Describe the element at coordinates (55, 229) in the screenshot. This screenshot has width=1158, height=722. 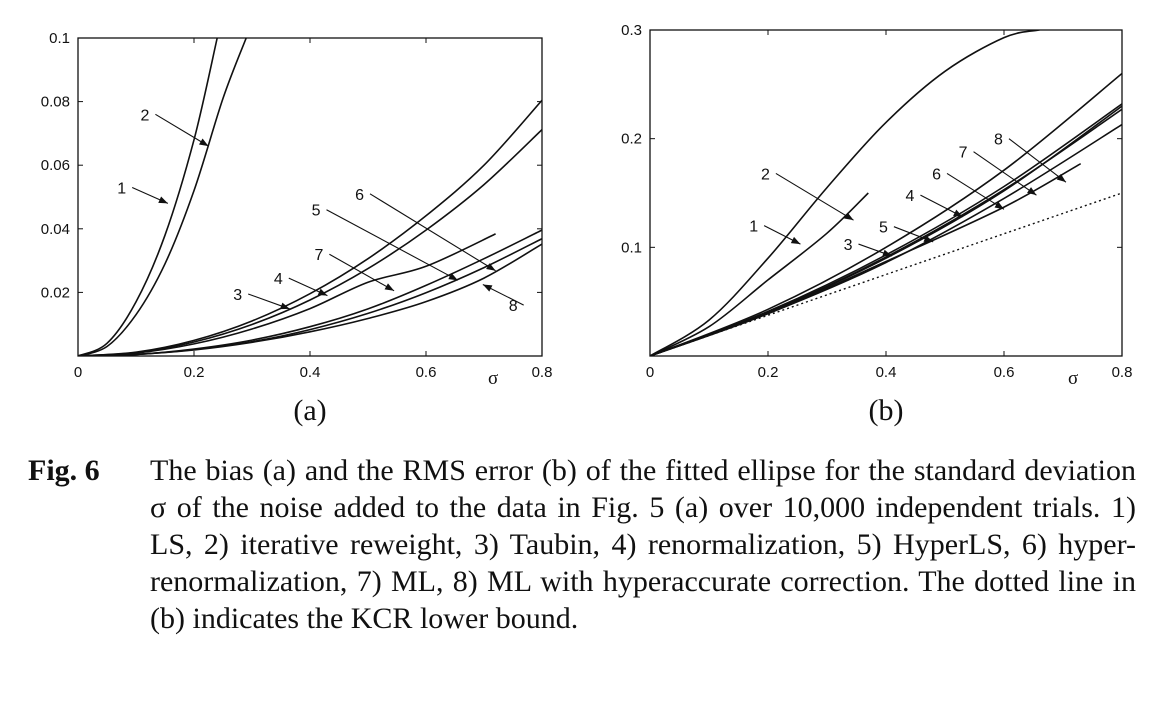
I see `y-tick-label: 0.04` at that location.